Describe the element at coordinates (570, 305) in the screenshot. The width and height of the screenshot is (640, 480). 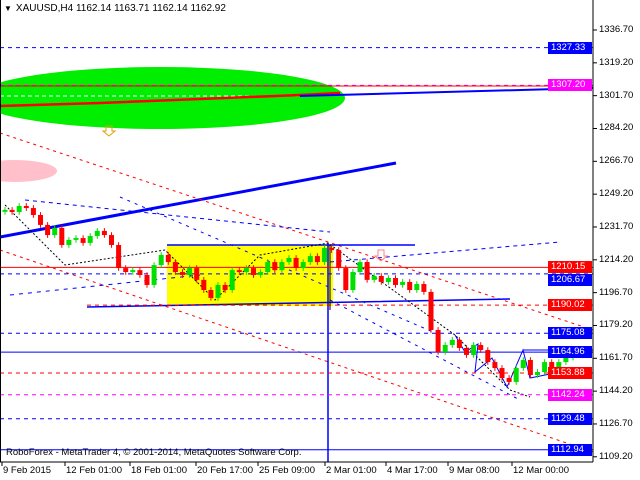
I see `level-price-label: 1190.02` at that location.